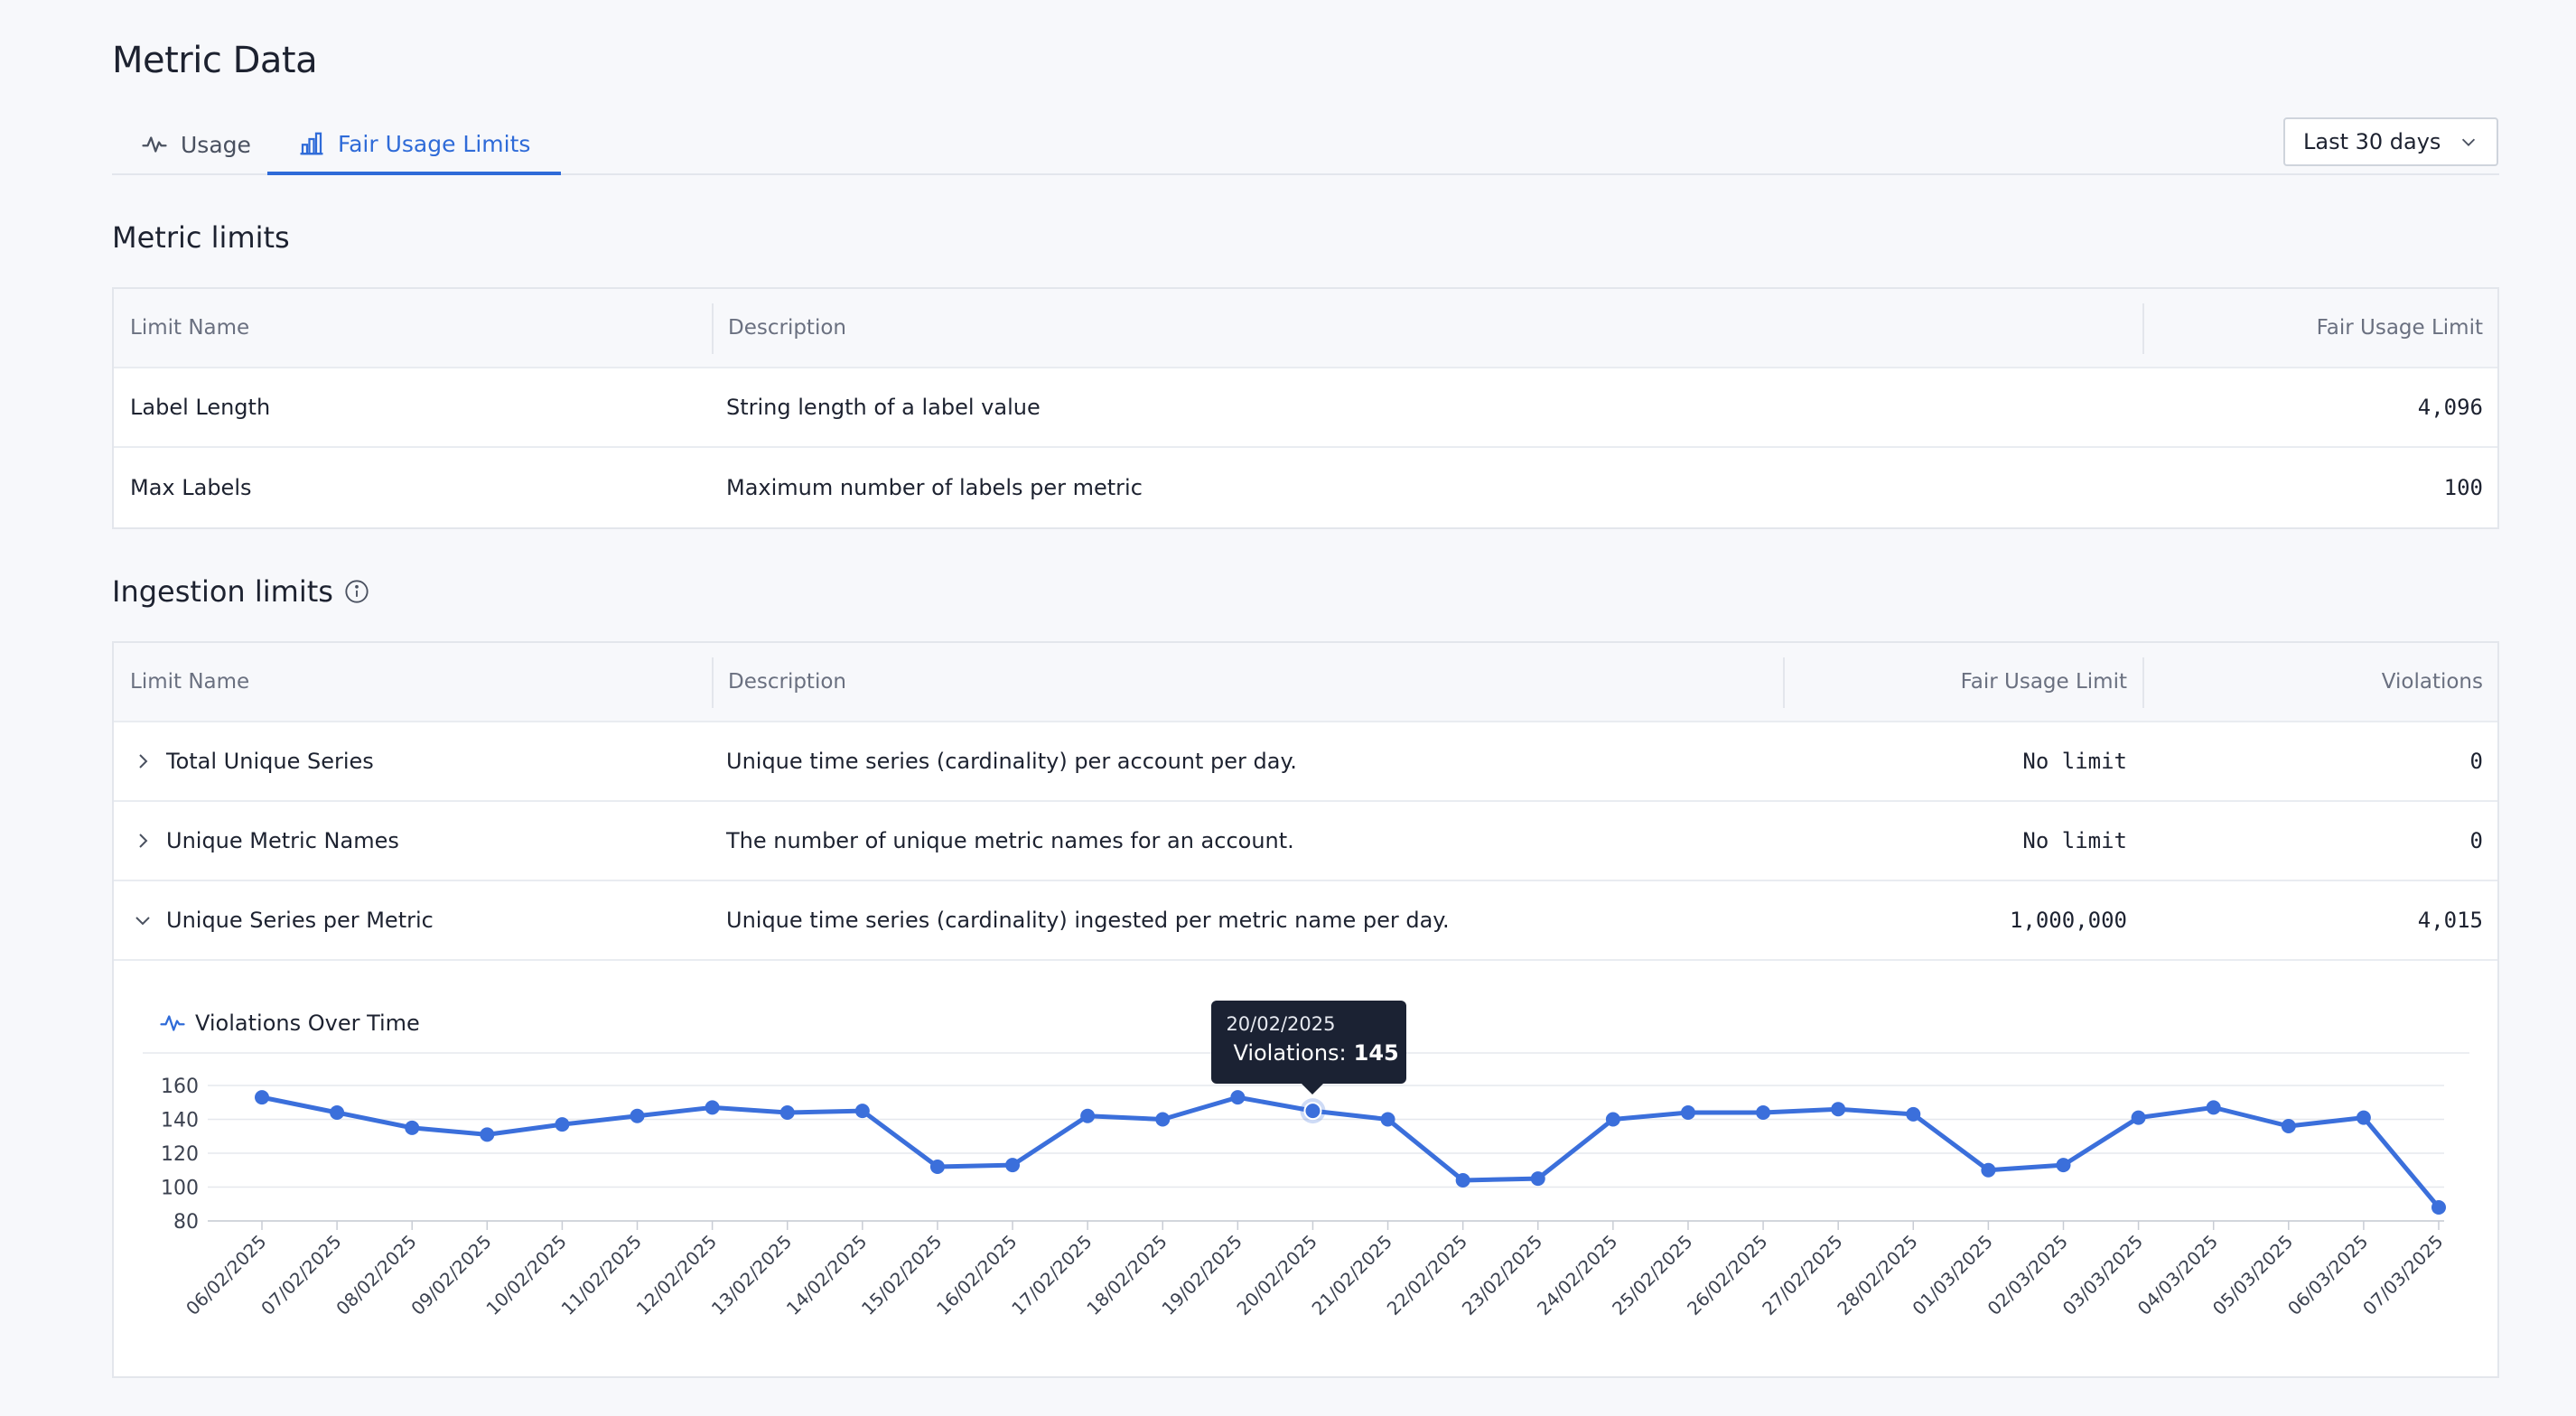 Image resolution: width=2576 pixels, height=1416 pixels. I want to click on ingestion-limits-title: Ingestion limits, so click(222, 591).